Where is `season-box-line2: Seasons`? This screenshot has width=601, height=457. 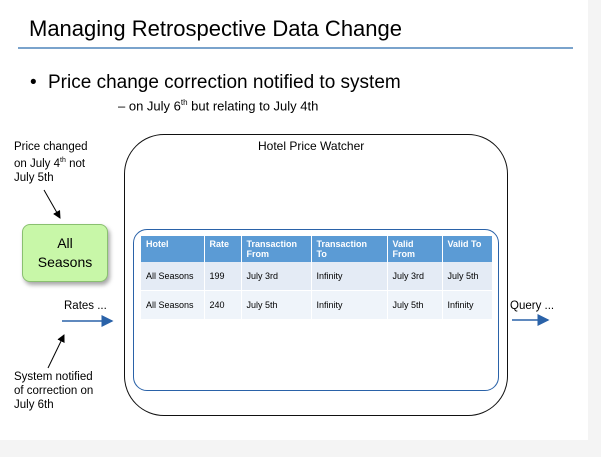 season-box-line2: Seasons is located at coordinates (65, 262).